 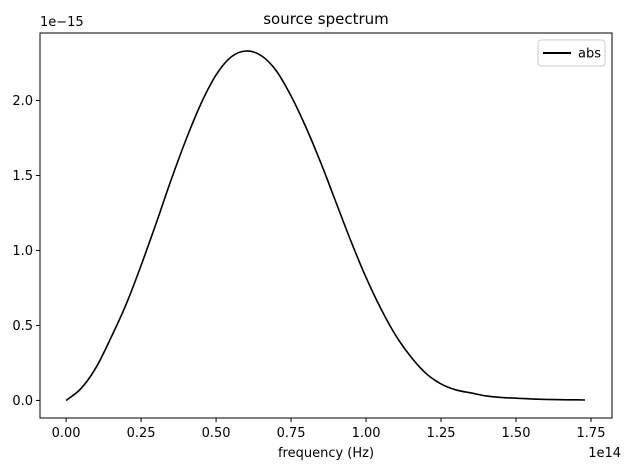 I want to click on x-tick-label: 0.50, so click(x=216, y=433).